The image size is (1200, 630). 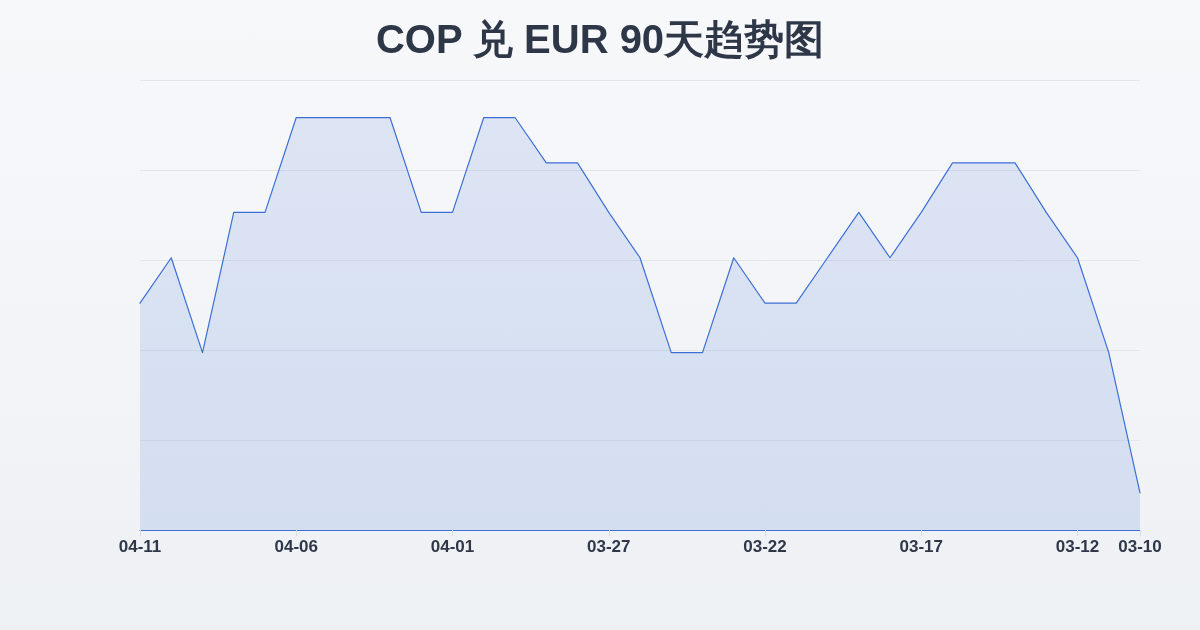 I want to click on chart-title: COP 兑 EUR 90天趋势图, so click(x=600, y=39).